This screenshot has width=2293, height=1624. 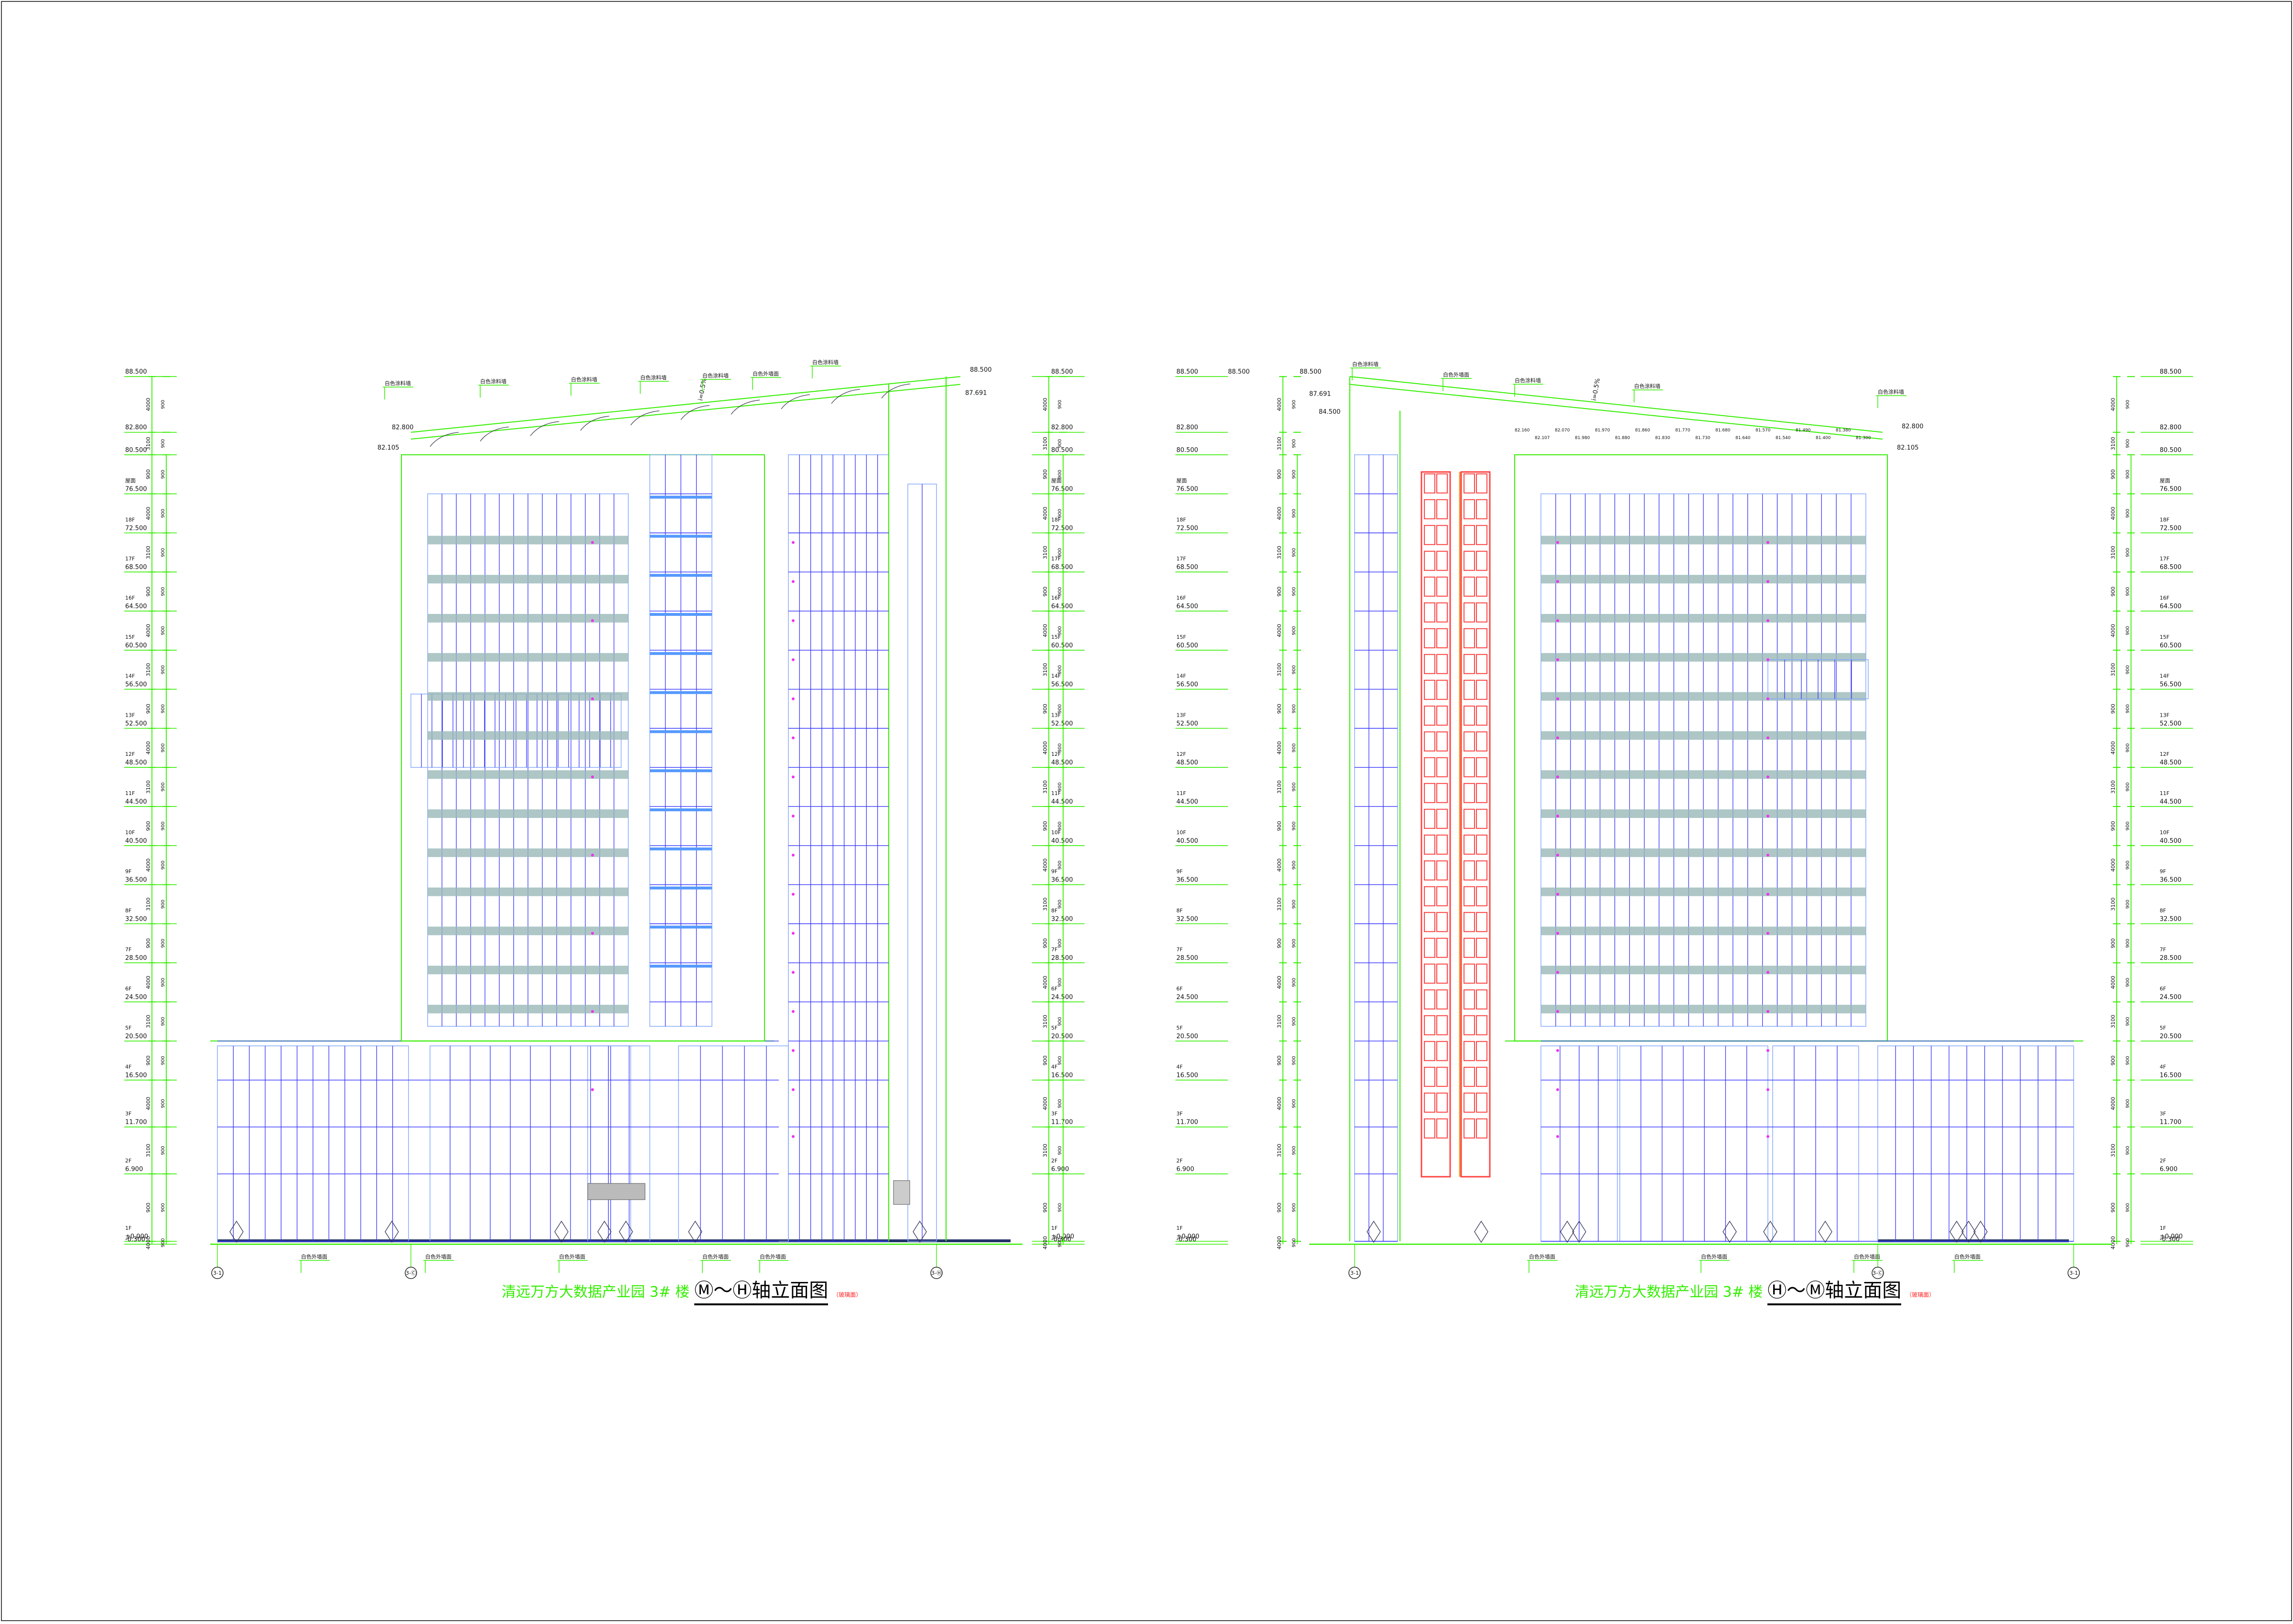 What do you see at coordinates (1187, 998) in the screenshot?
I see `e2-left-elev-label: 24.500` at bounding box center [1187, 998].